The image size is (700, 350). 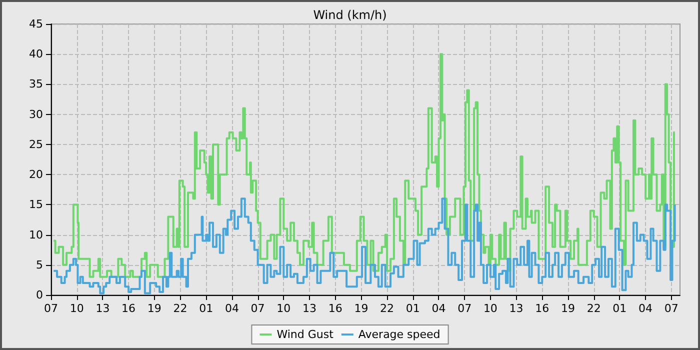 What do you see at coordinates (36, 175) in the screenshot?
I see `y-tick-label: 20` at bounding box center [36, 175].